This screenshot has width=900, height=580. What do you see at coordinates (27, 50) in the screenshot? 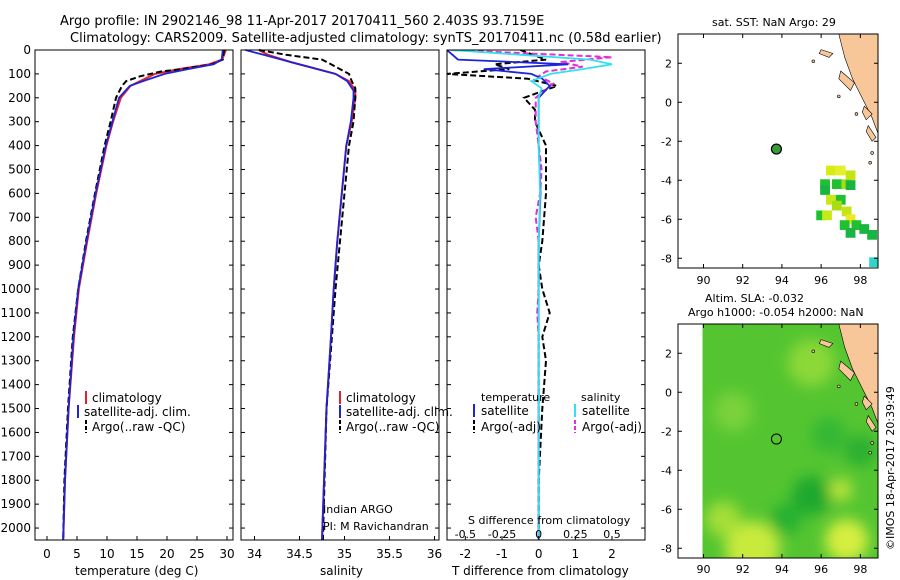
I see `y-tick-label: 0` at bounding box center [27, 50].